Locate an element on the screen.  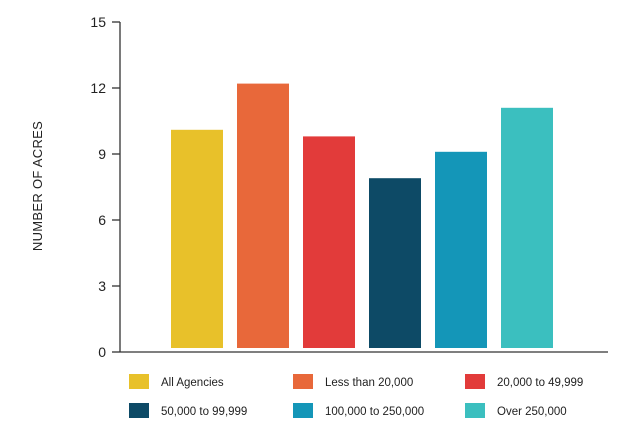
legend-label-2: Less than 20,000 is located at coordinates (369, 383).